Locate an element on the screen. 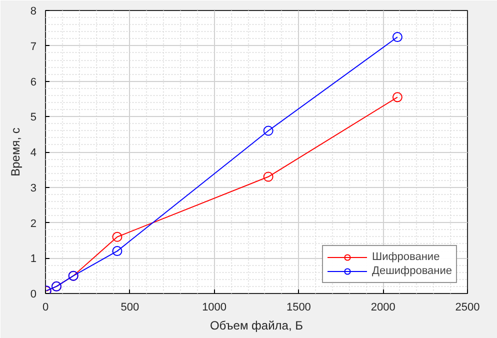  x-tick-label: 2000 is located at coordinates (383, 308).